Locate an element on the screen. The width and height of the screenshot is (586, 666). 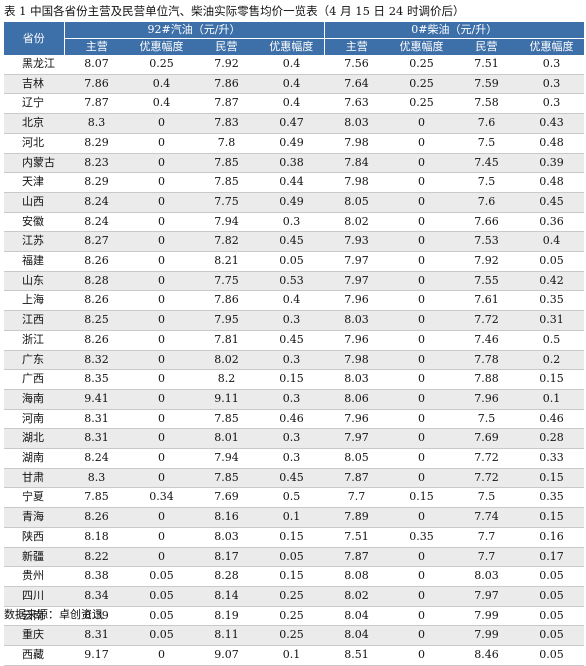
value-cell: 7.58 is located at coordinates (486, 104).